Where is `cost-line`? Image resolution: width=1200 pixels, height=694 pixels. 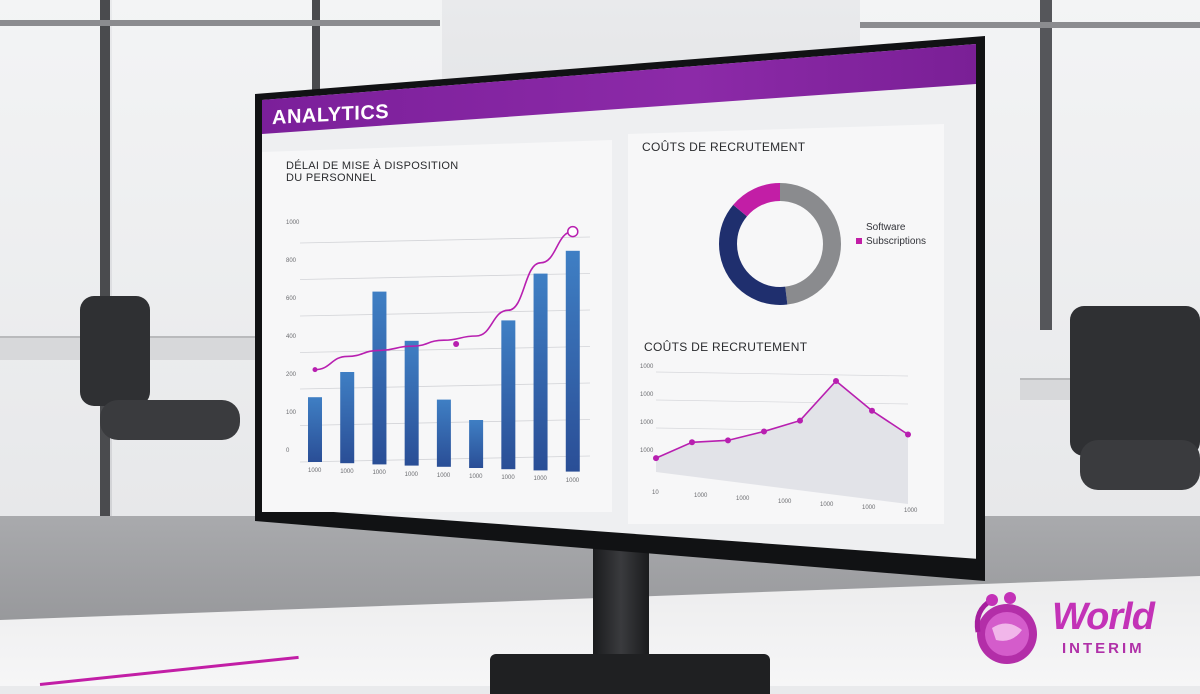 cost-line is located at coordinates (782, 419).